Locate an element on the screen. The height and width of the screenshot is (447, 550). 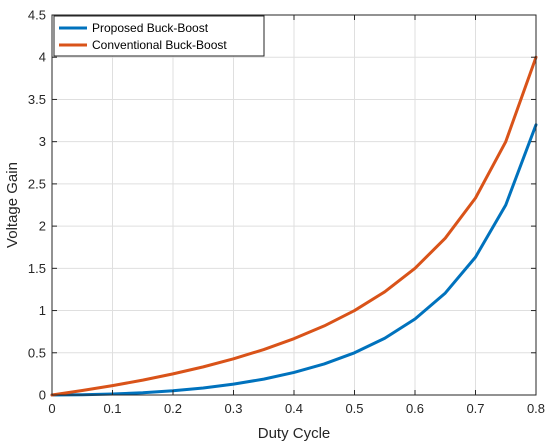
y-tick-label: 0.5 is located at coordinates (37, 352).